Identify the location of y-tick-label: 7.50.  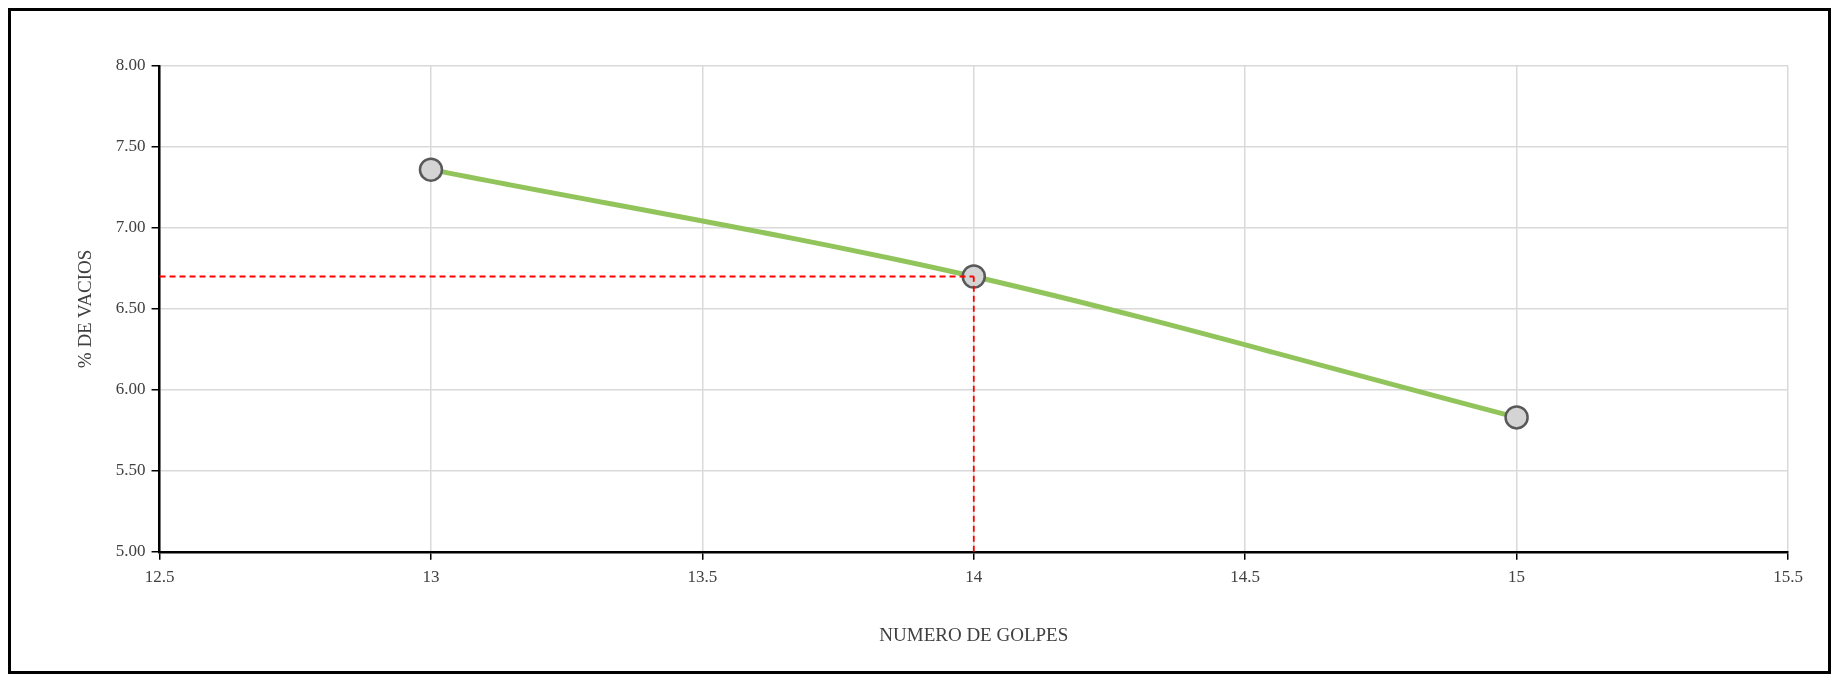
(130, 146).